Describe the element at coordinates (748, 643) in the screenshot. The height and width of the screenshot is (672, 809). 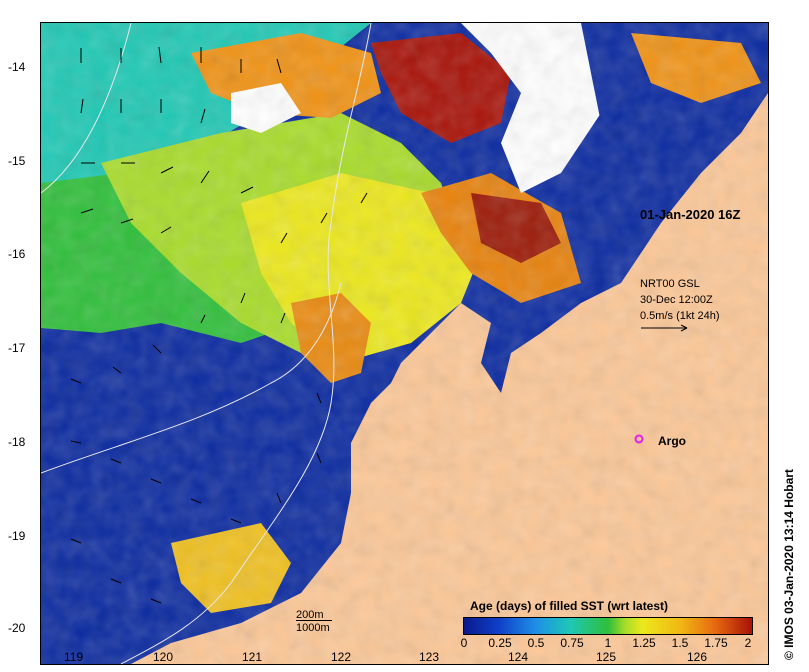
I see `colorbar-label: 2` at that location.